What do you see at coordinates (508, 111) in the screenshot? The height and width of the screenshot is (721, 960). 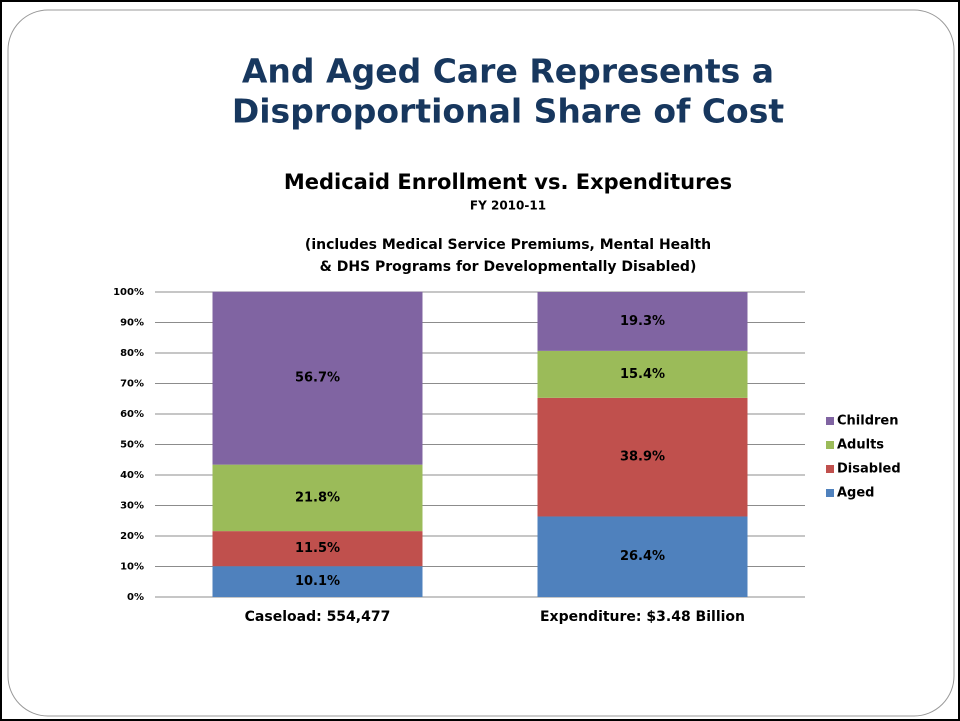 I see `slide-title: Disproportional Share of Cost` at bounding box center [508, 111].